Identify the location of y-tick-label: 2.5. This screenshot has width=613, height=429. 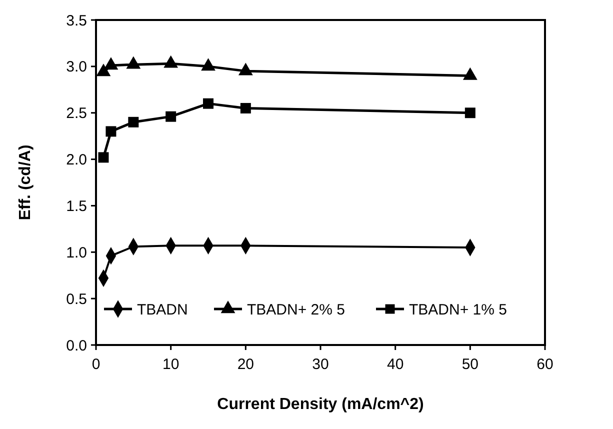
(76, 113).